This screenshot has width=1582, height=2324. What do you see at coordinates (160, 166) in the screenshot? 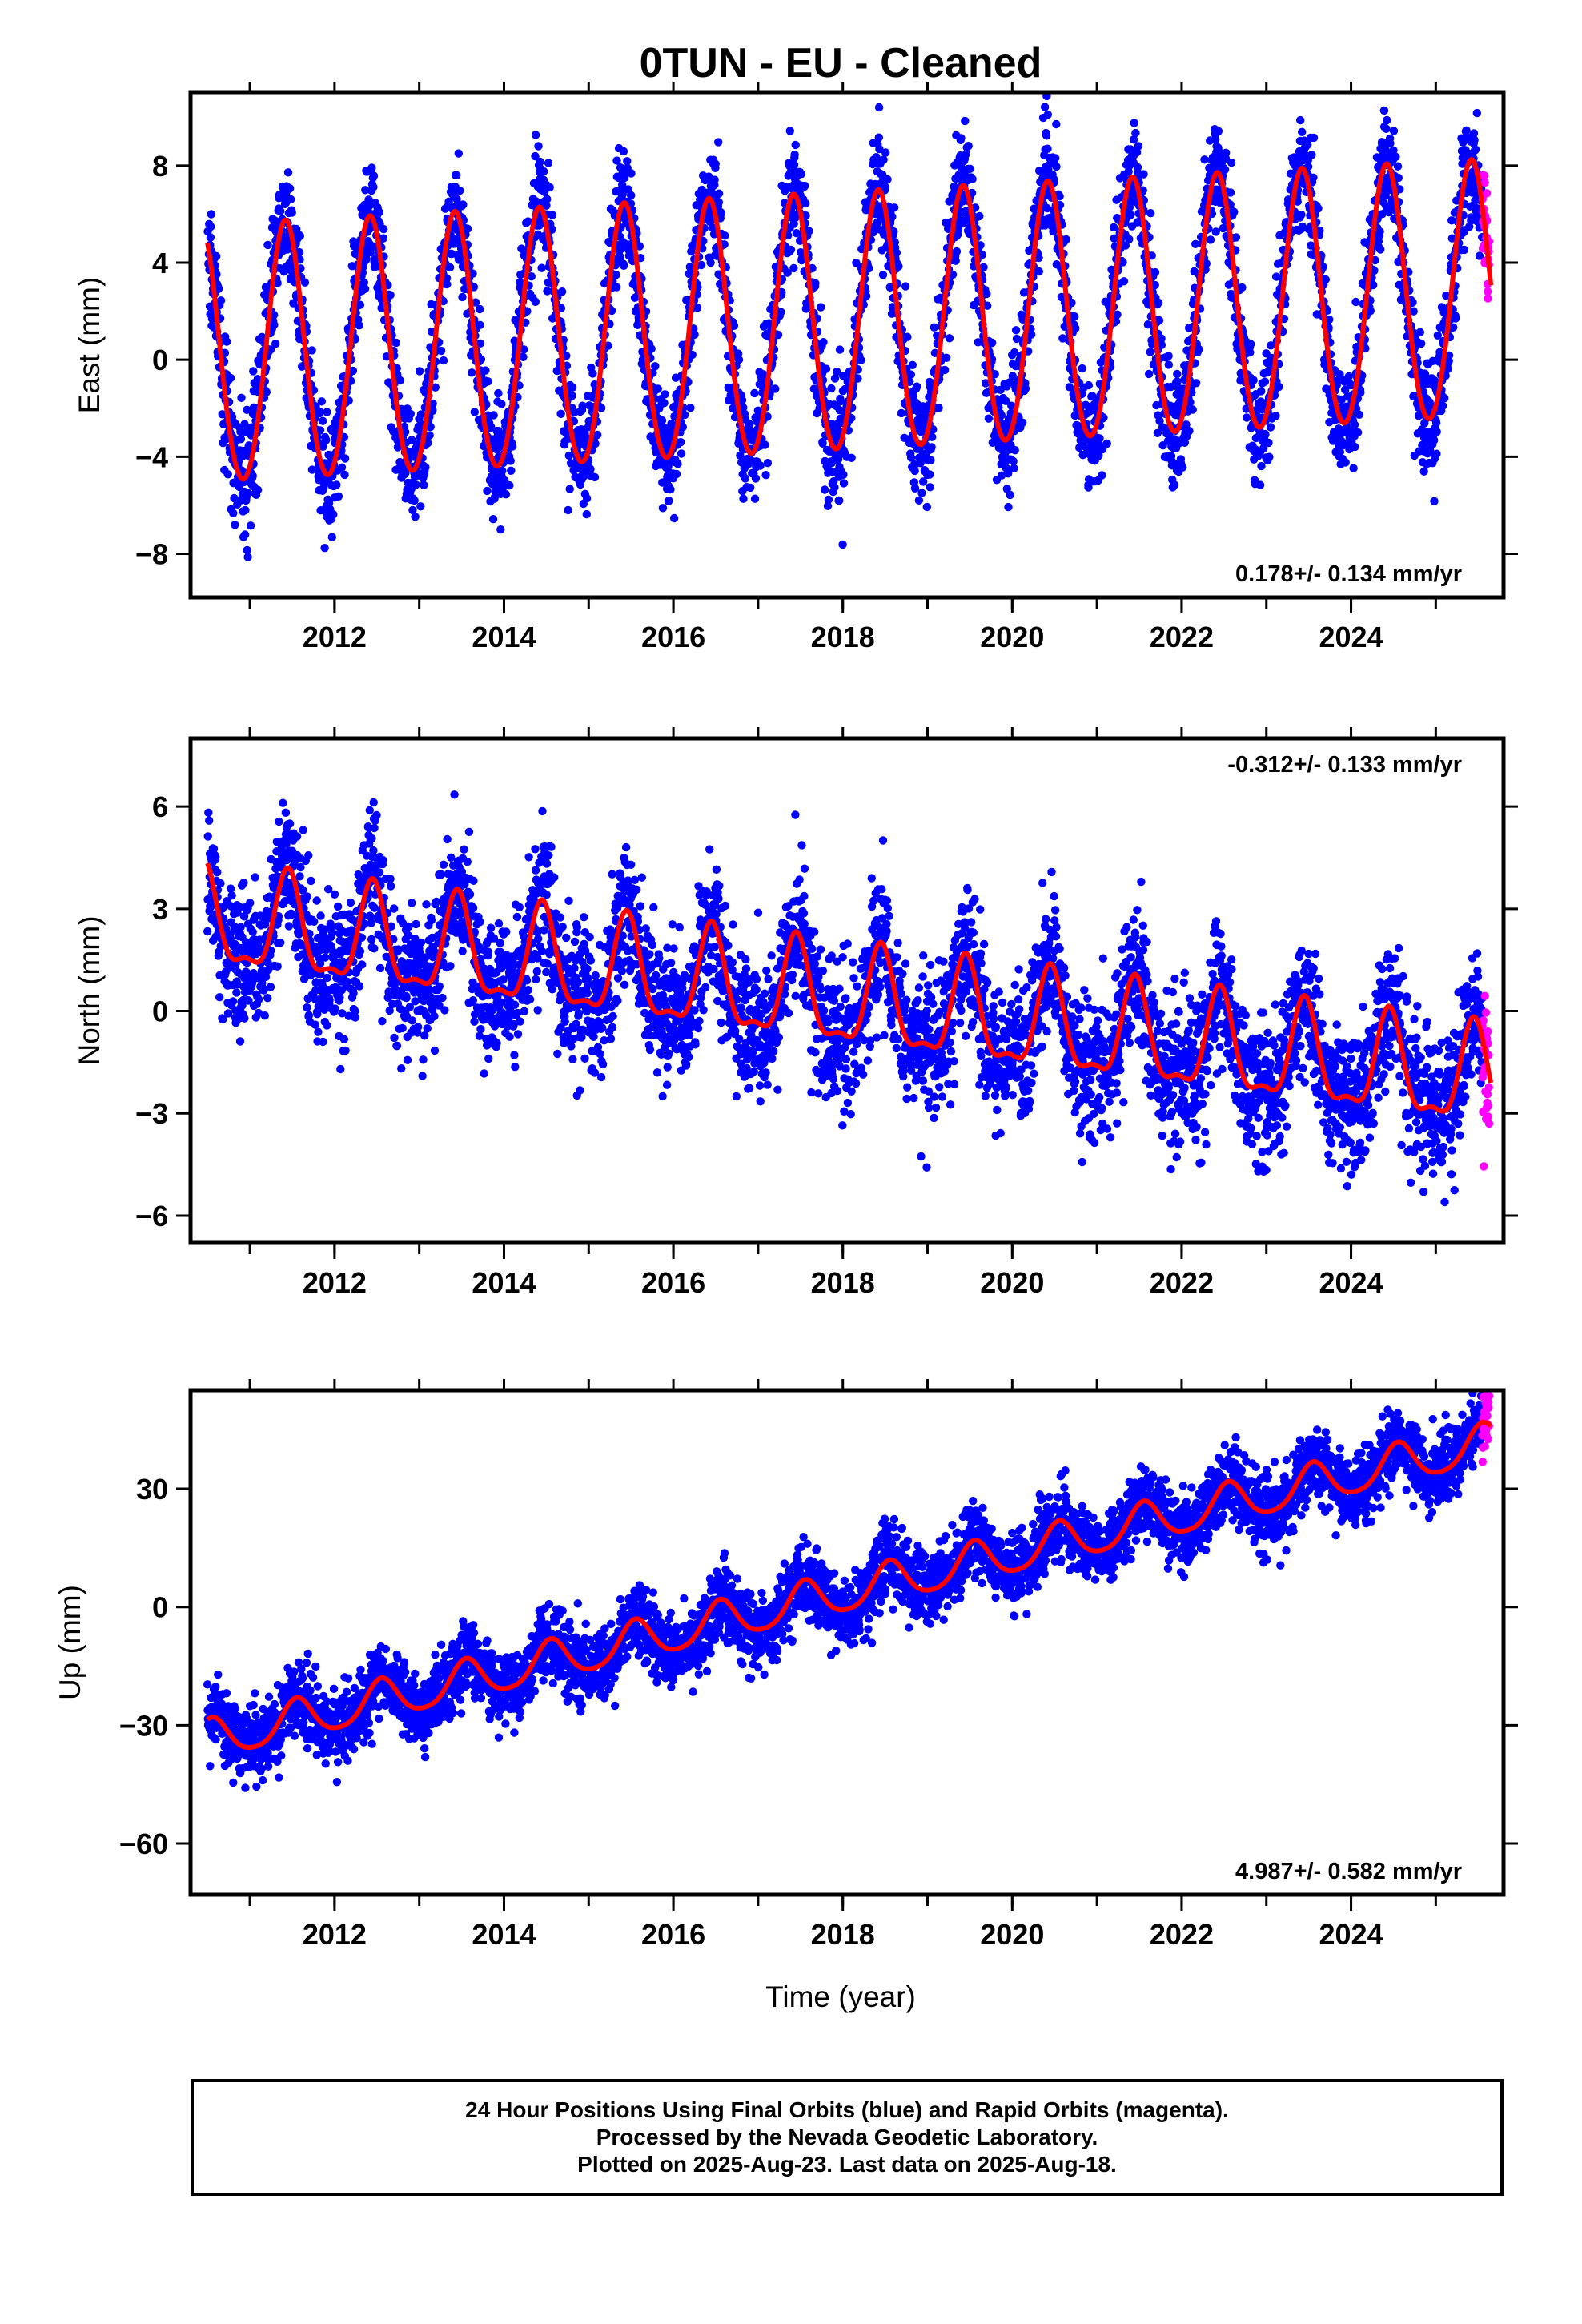
I see `y-tick-label: 8` at bounding box center [160, 166].